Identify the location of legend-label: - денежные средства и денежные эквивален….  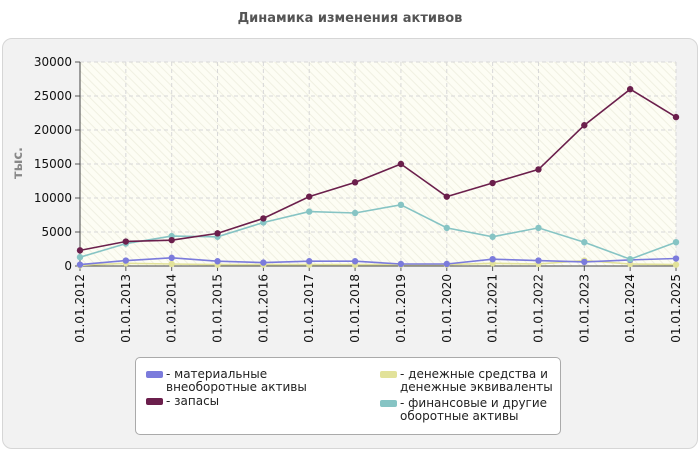
(476, 380).